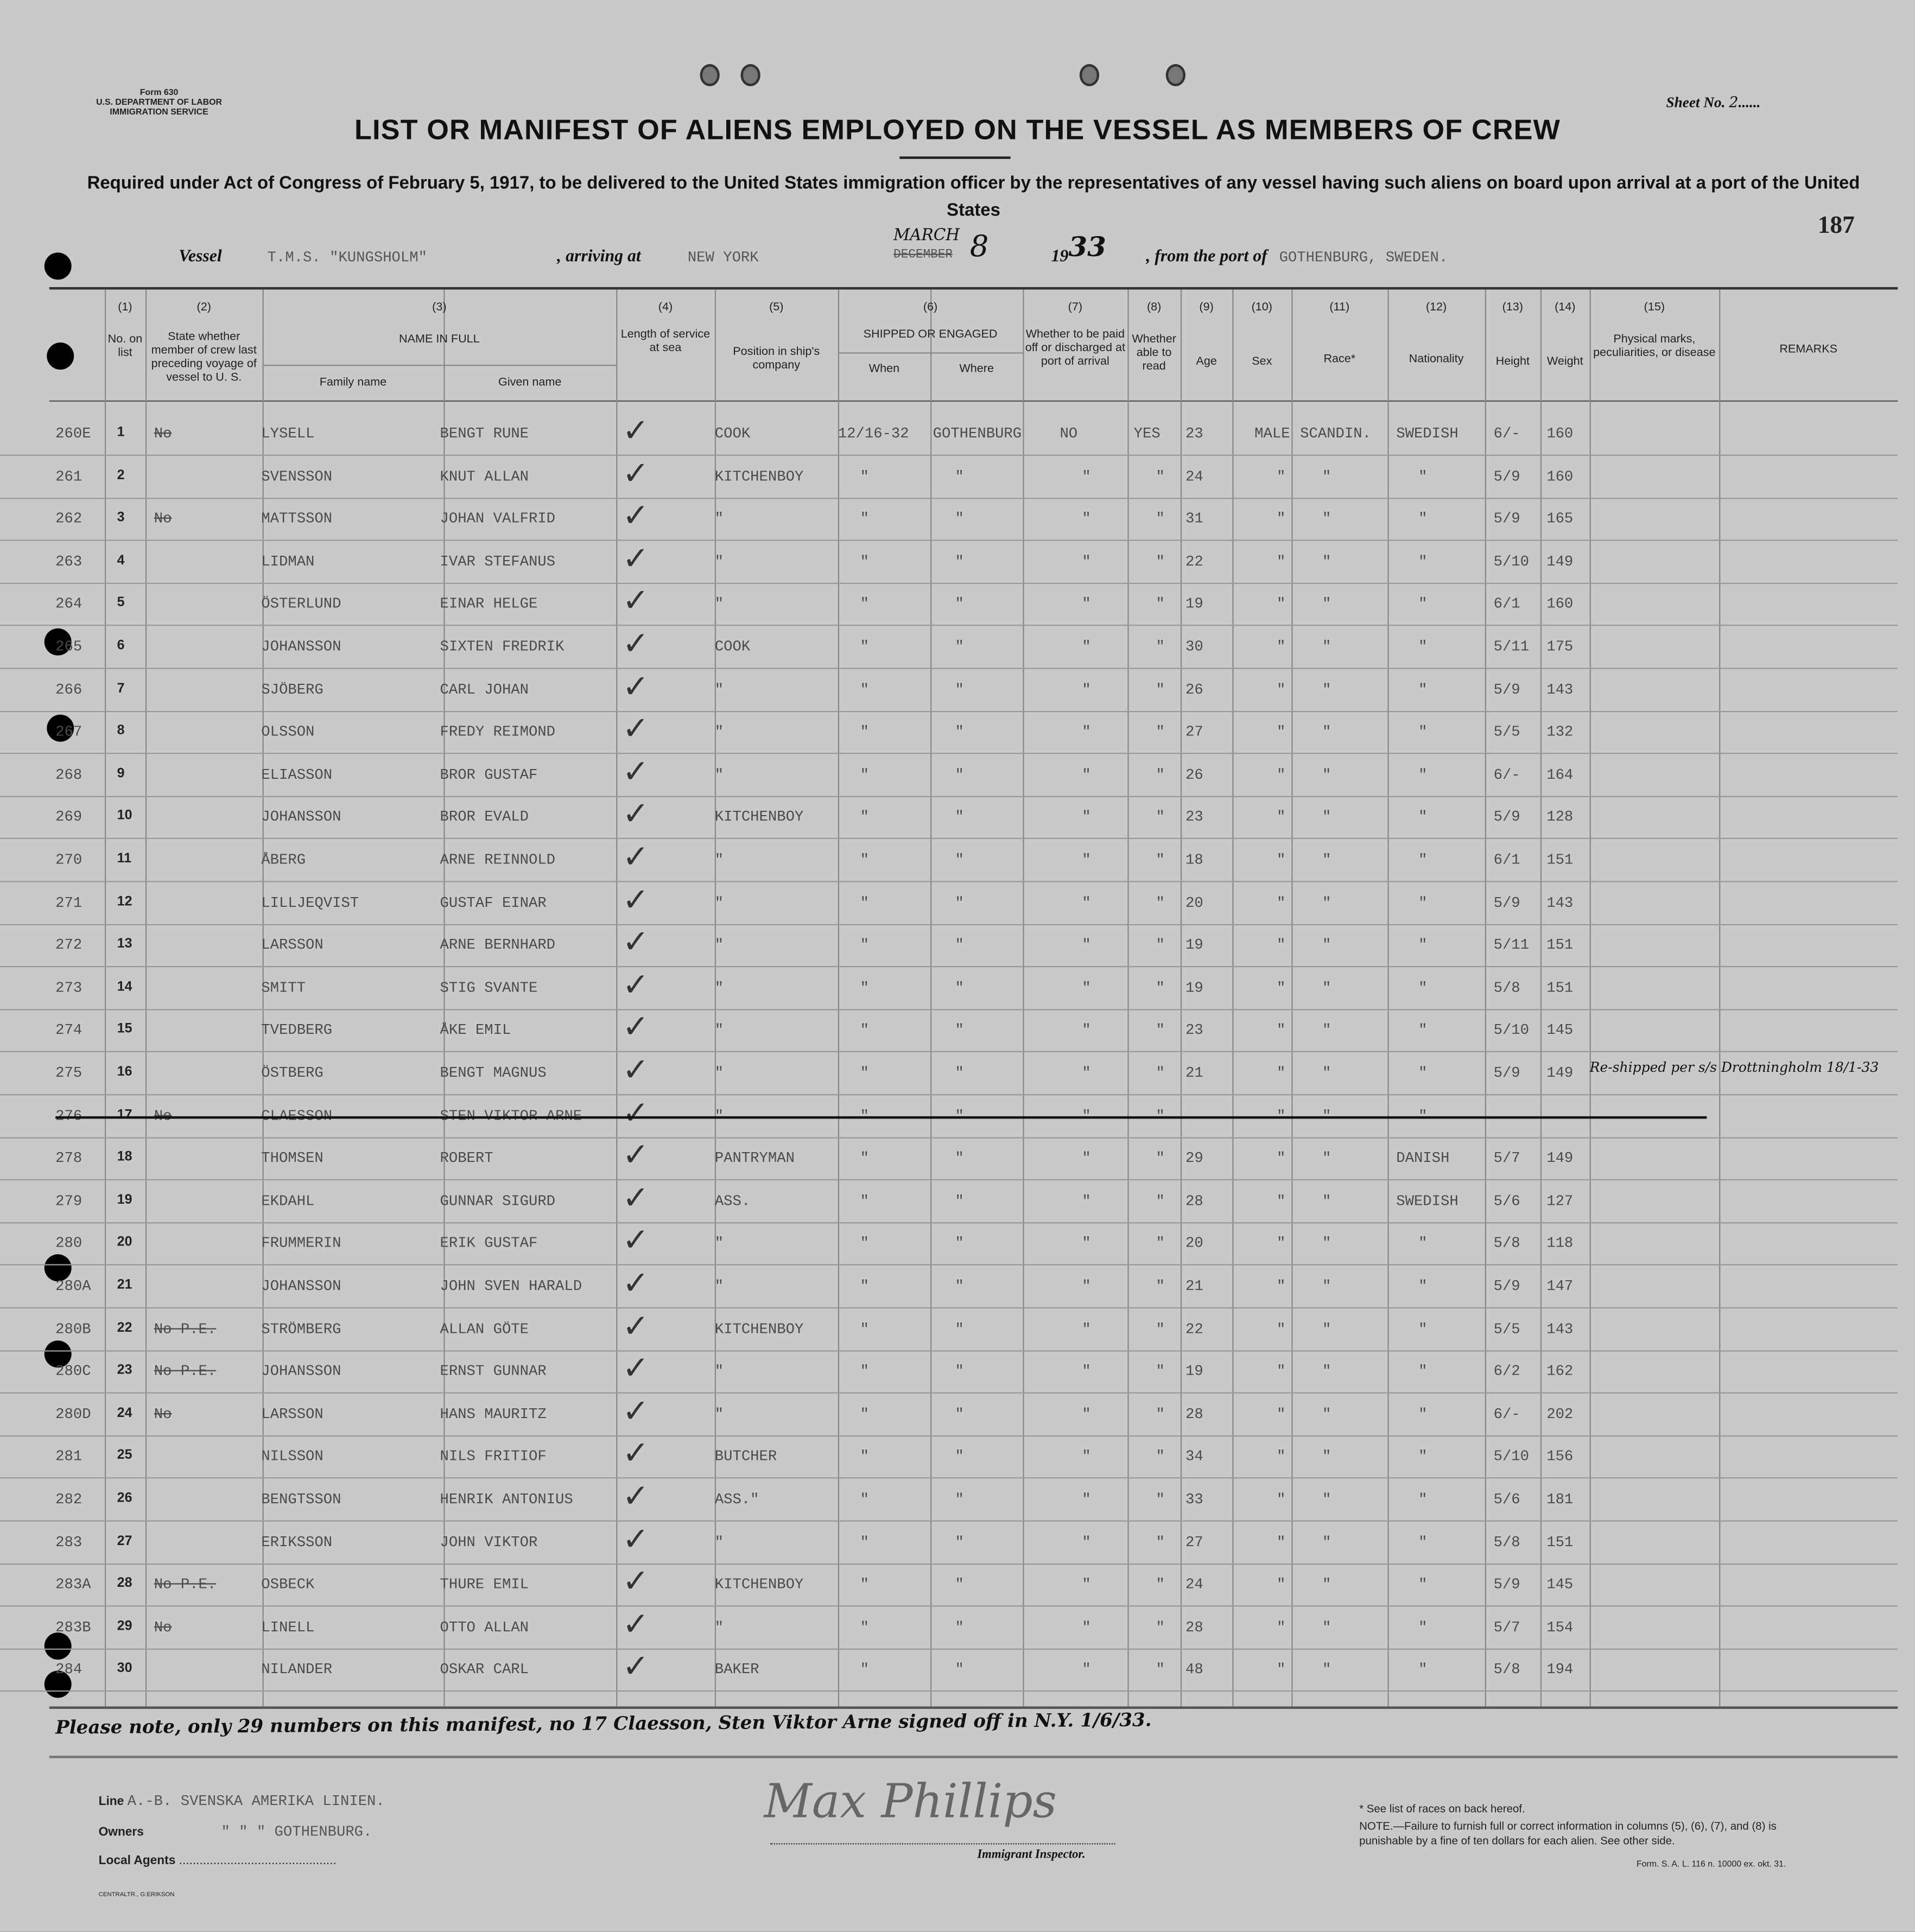  What do you see at coordinates (489, 1542) in the screenshot?
I see `given-name: JOHN VIKTOR` at bounding box center [489, 1542].